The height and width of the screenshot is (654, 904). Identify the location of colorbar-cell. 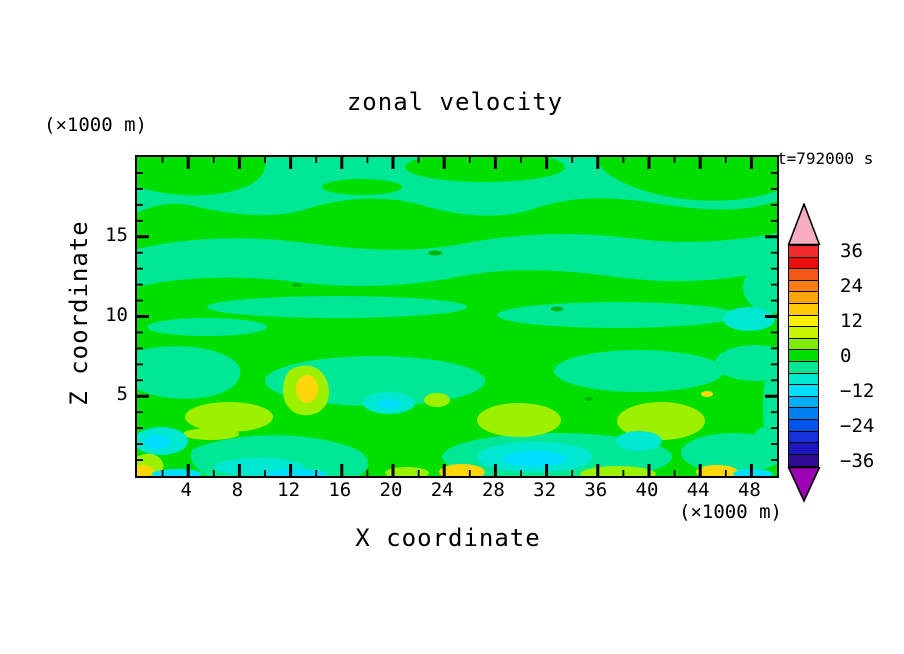
(803, 460).